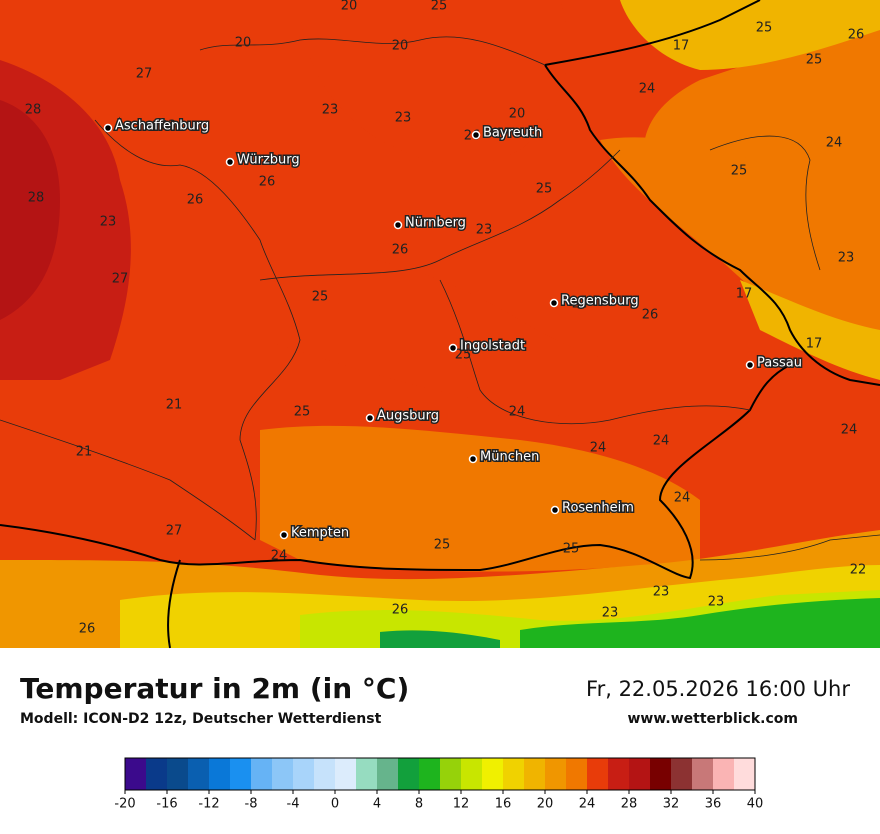  I want to click on city-name: Regensburg, so click(600, 301).